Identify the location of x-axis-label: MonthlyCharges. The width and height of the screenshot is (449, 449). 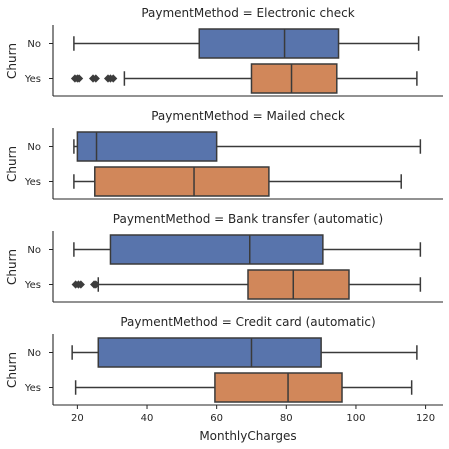
(247, 436).